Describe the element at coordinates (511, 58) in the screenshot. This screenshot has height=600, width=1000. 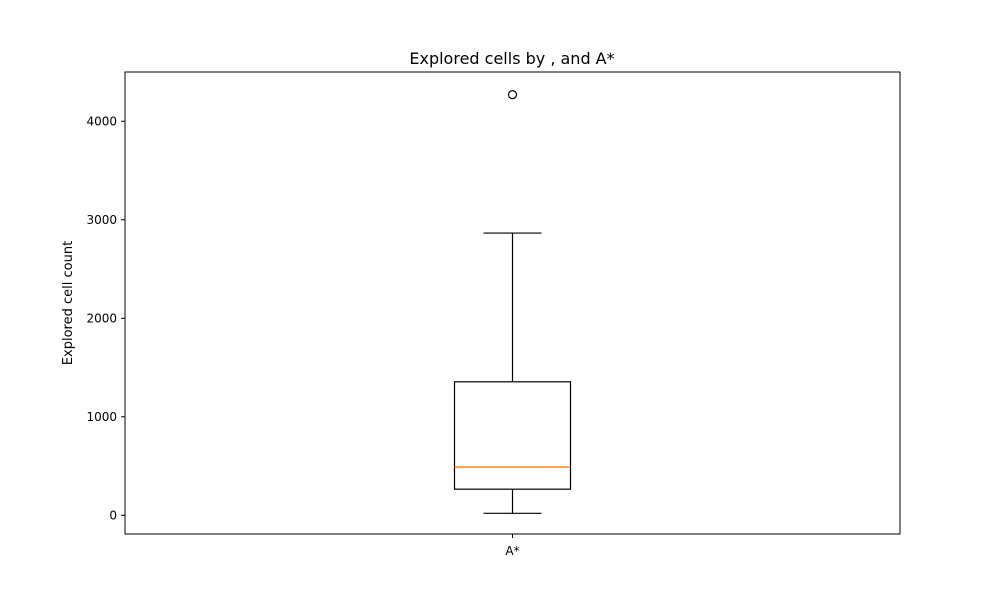
I see `chart-title: Explored cells by , and A*` at that location.